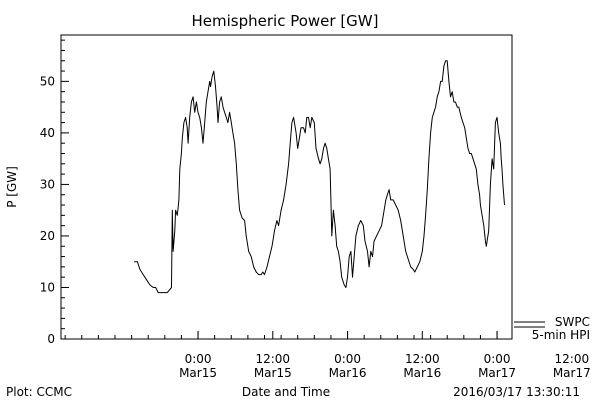 Image resolution: width=600 pixels, height=400 pixels. What do you see at coordinates (47, 287) in the screenshot?
I see `y-tick-label: 10` at bounding box center [47, 287].